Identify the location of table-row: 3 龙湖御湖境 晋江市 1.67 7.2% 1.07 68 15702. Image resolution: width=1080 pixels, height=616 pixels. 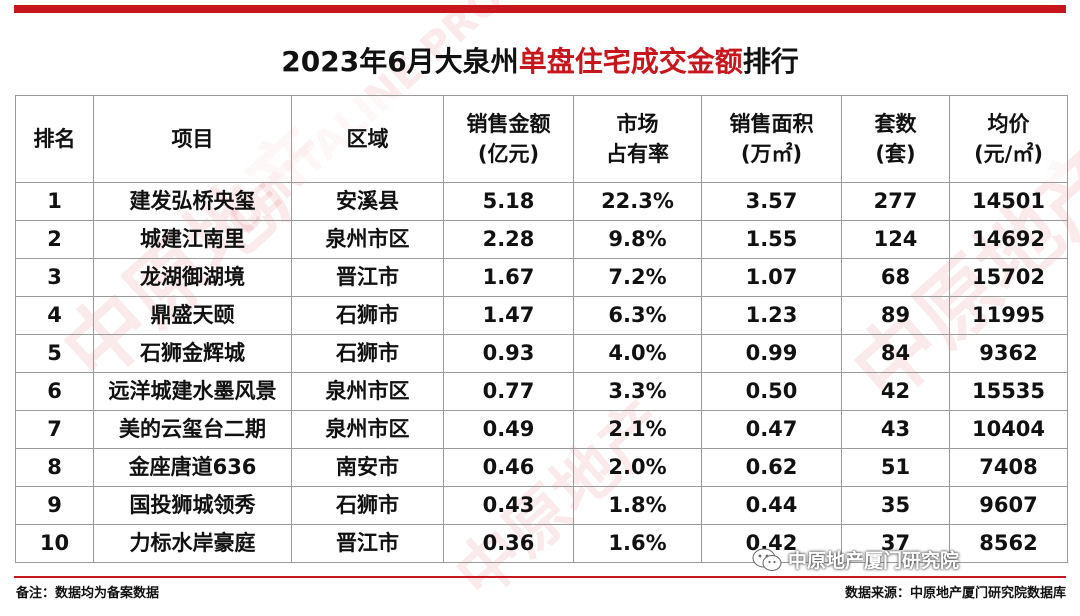
(541, 277).